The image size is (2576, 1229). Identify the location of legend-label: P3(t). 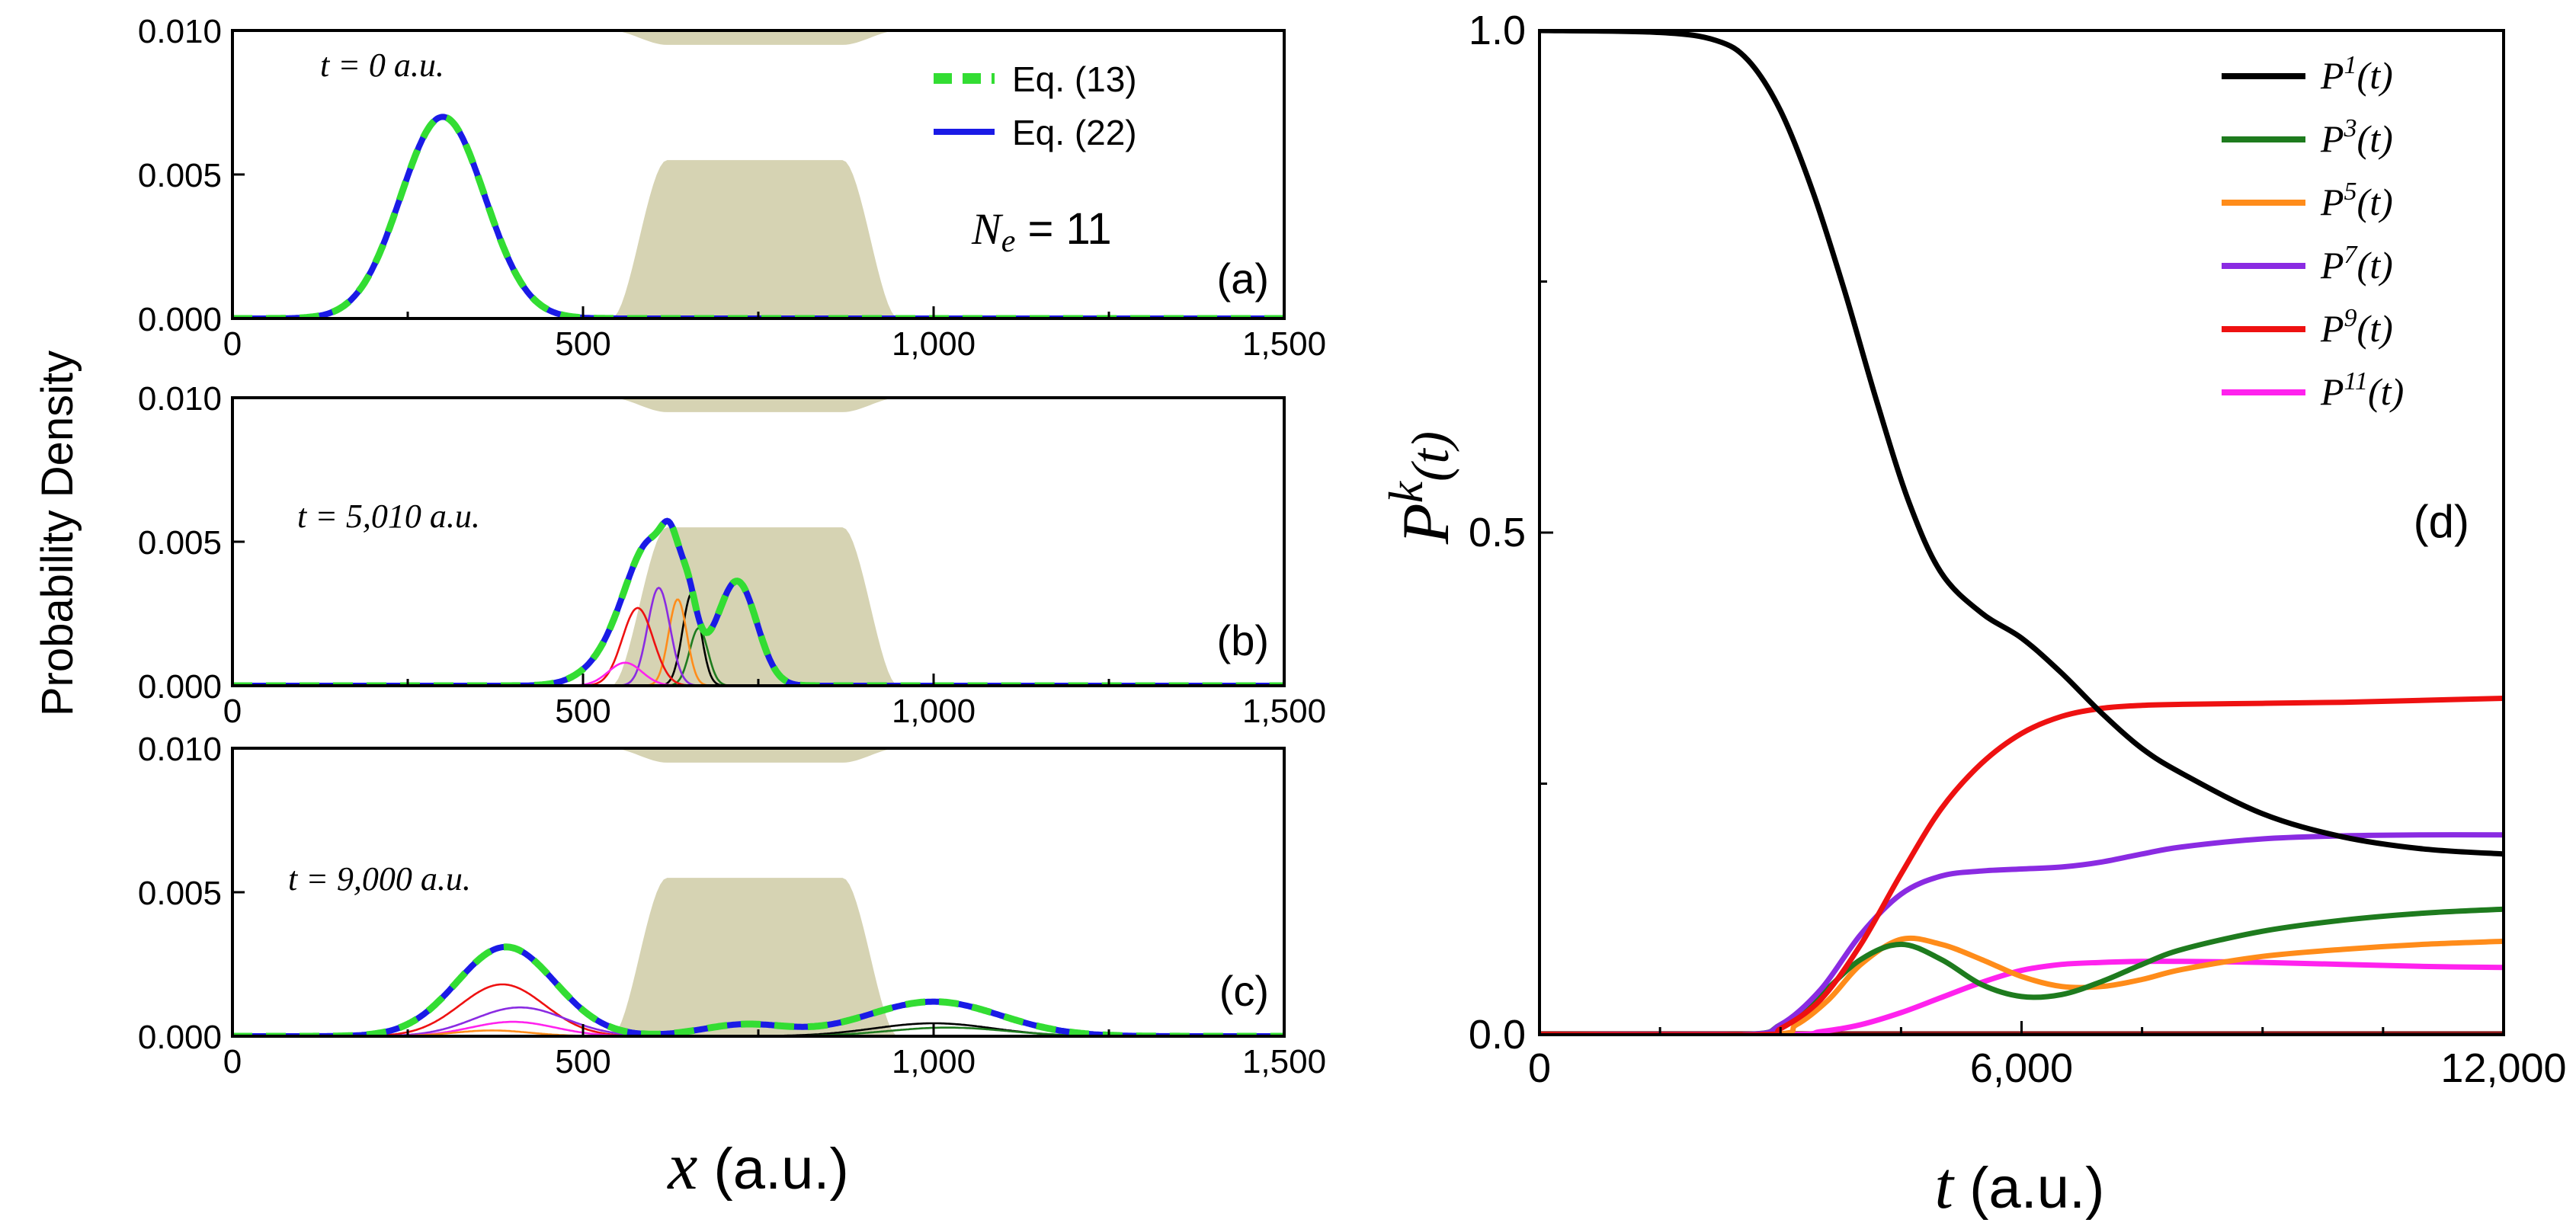
(2356, 137).